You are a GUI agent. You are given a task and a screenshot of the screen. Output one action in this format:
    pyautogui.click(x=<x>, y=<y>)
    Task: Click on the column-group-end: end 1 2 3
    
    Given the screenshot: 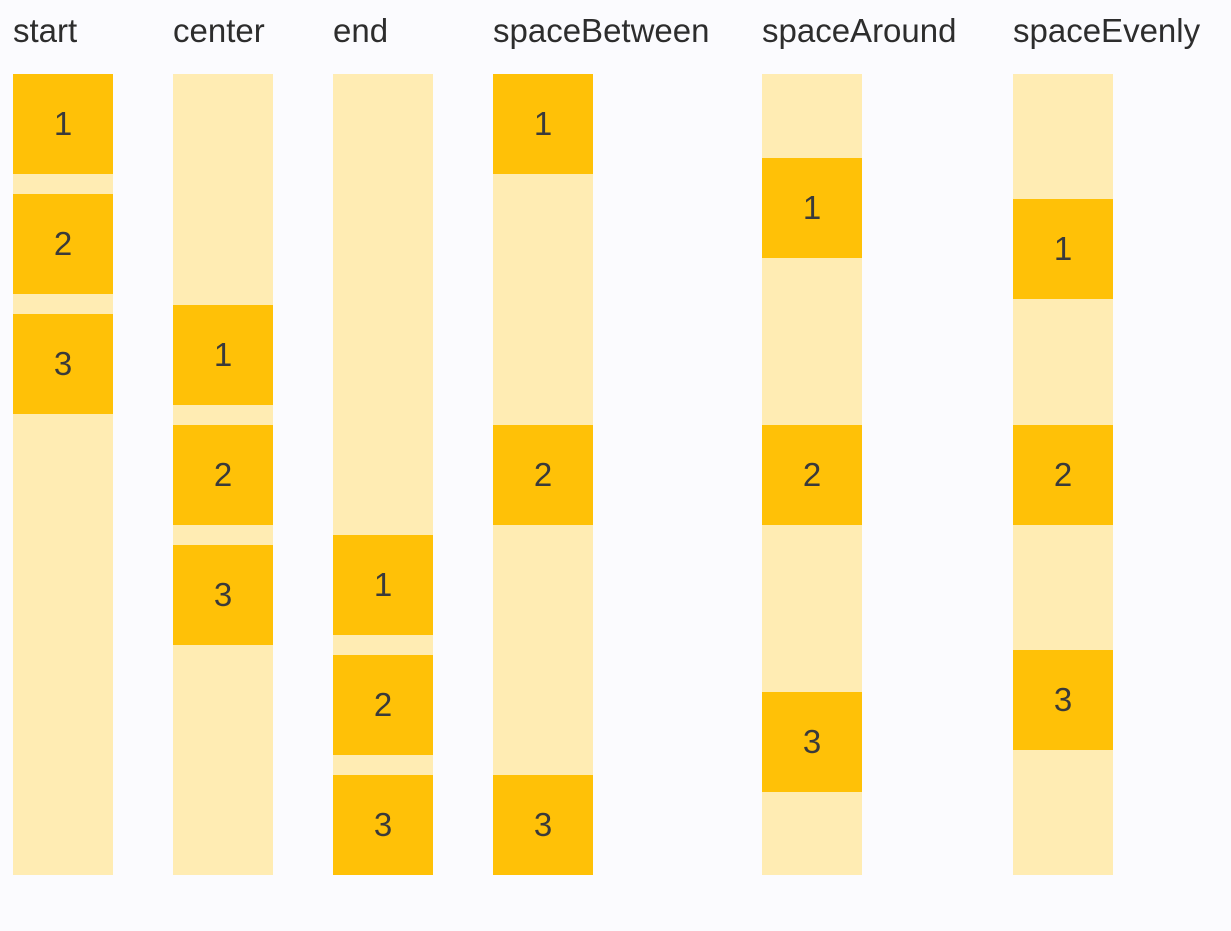 What is the action you would take?
    pyautogui.click(x=383, y=444)
    